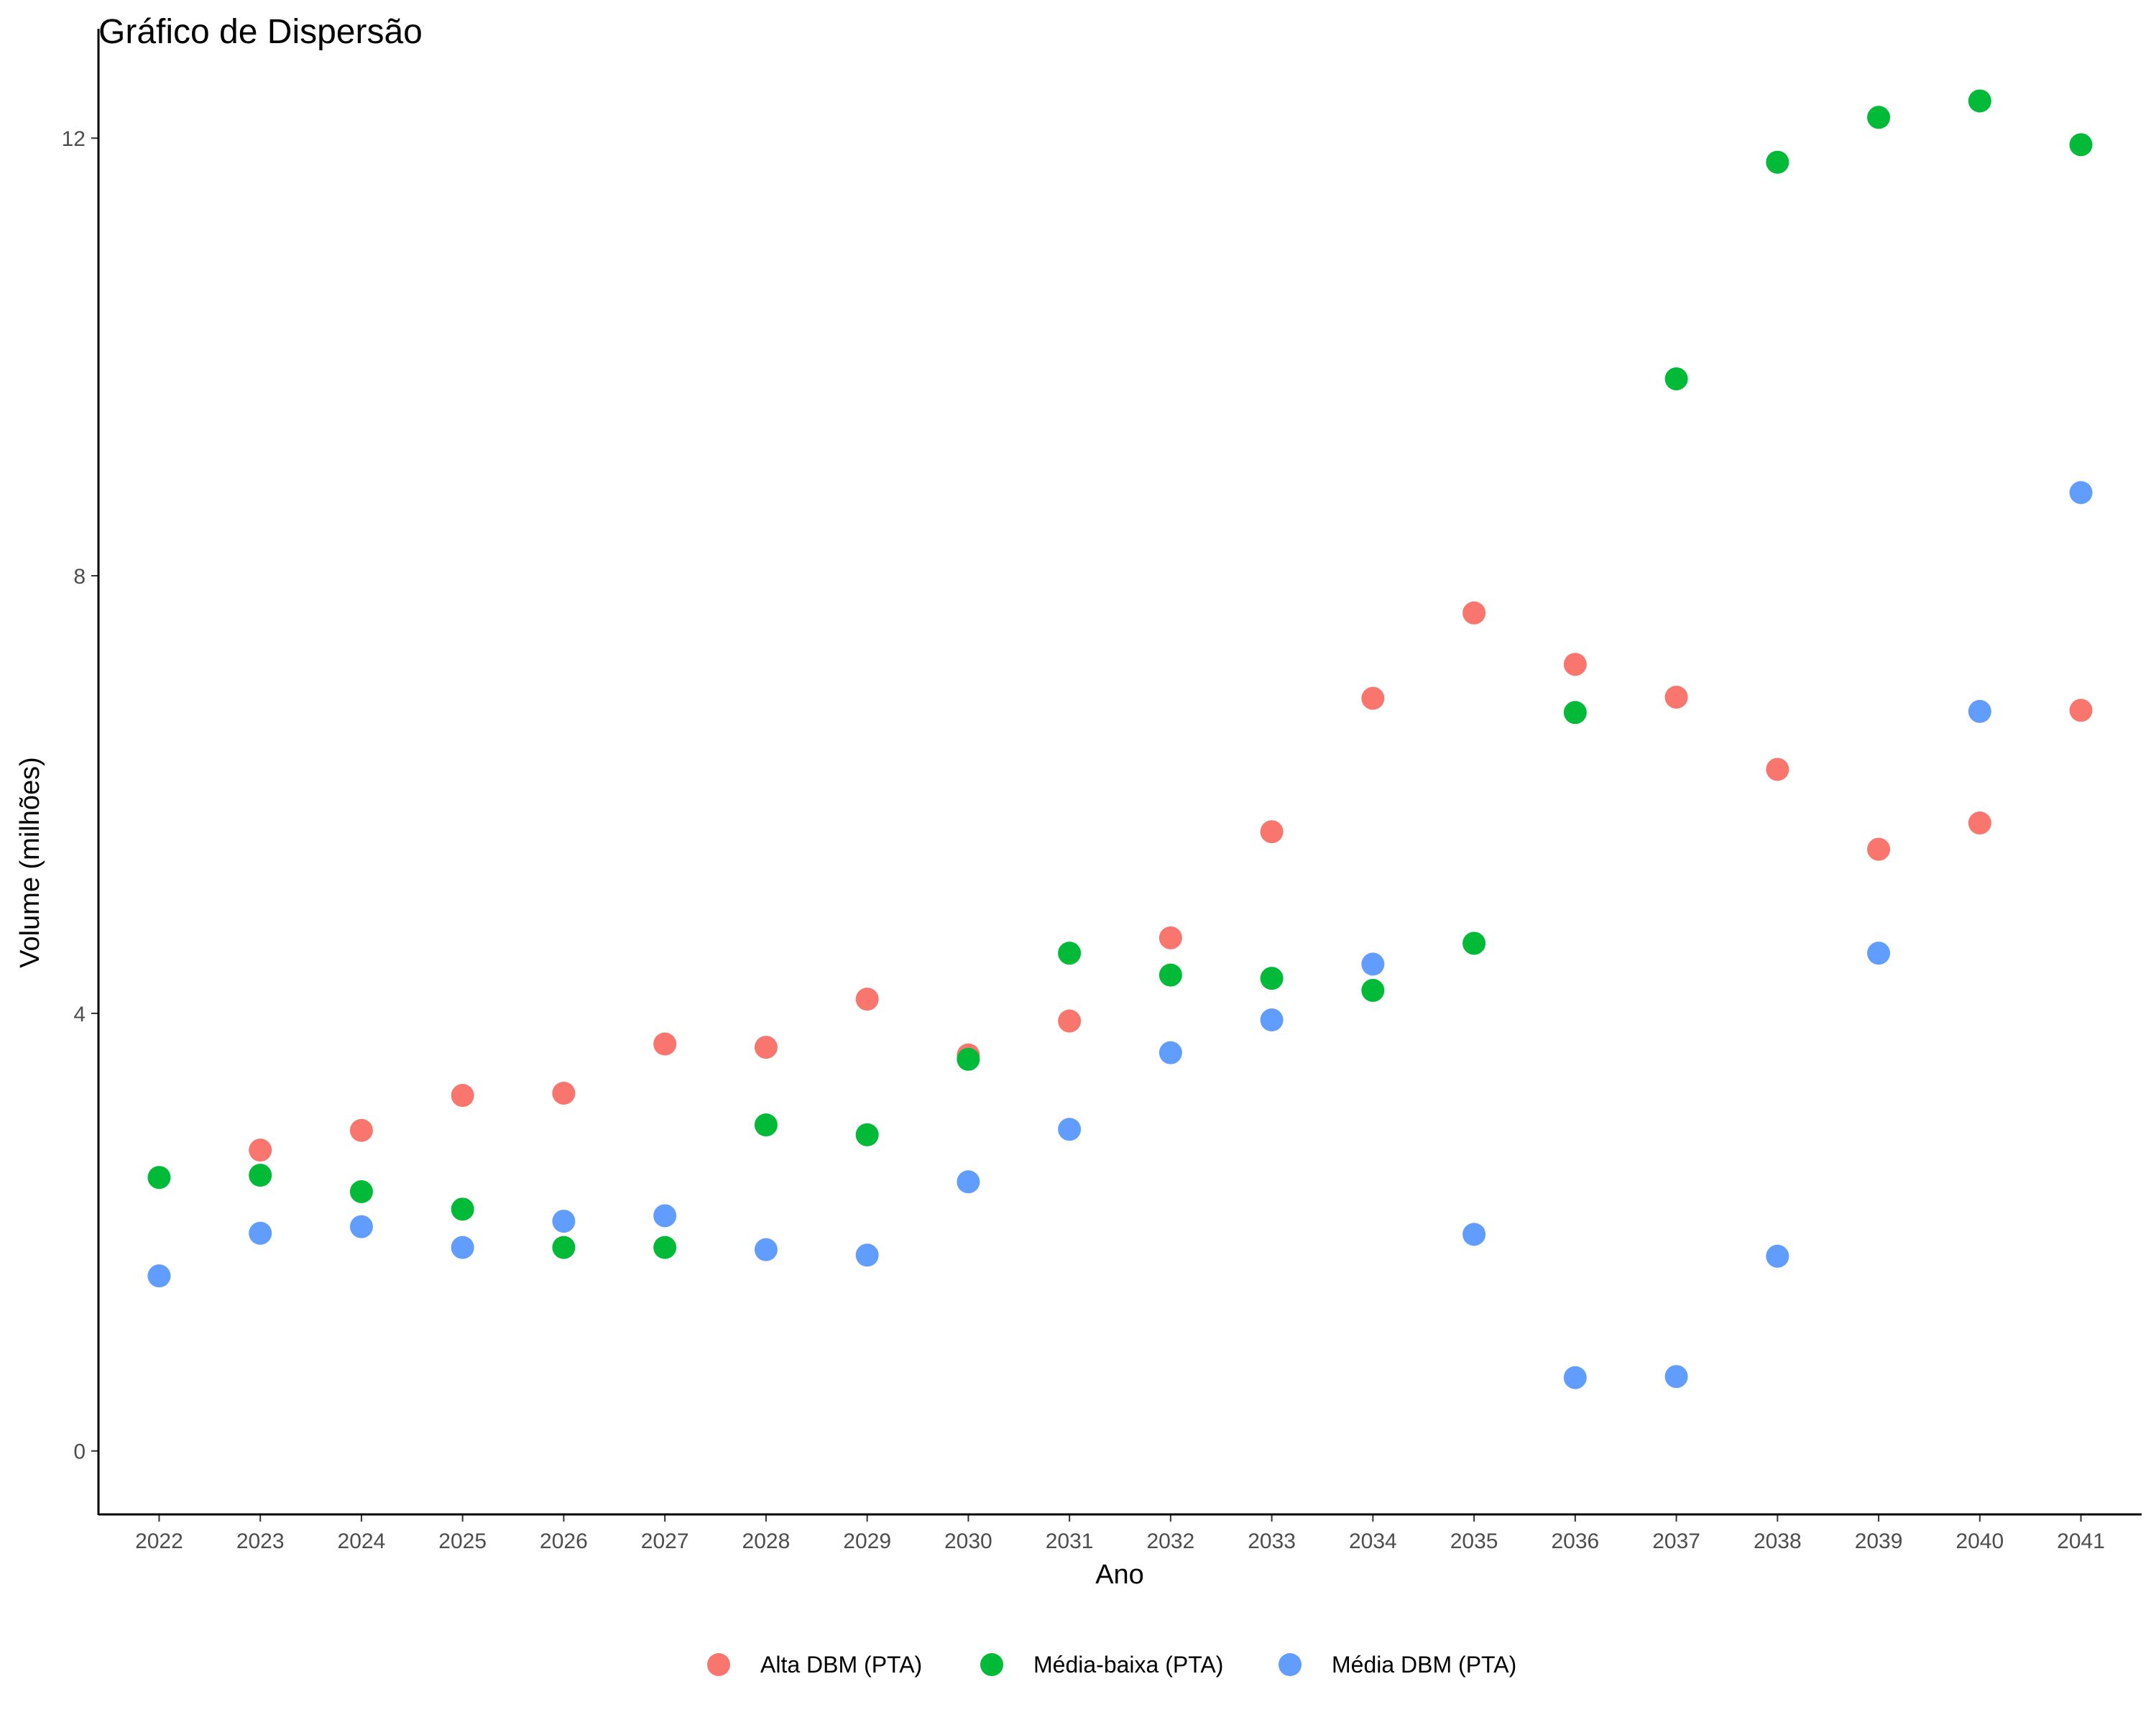 This screenshot has width=2156, height=1725. I want to click on y-tick-label: 4, so click(80, 1014).